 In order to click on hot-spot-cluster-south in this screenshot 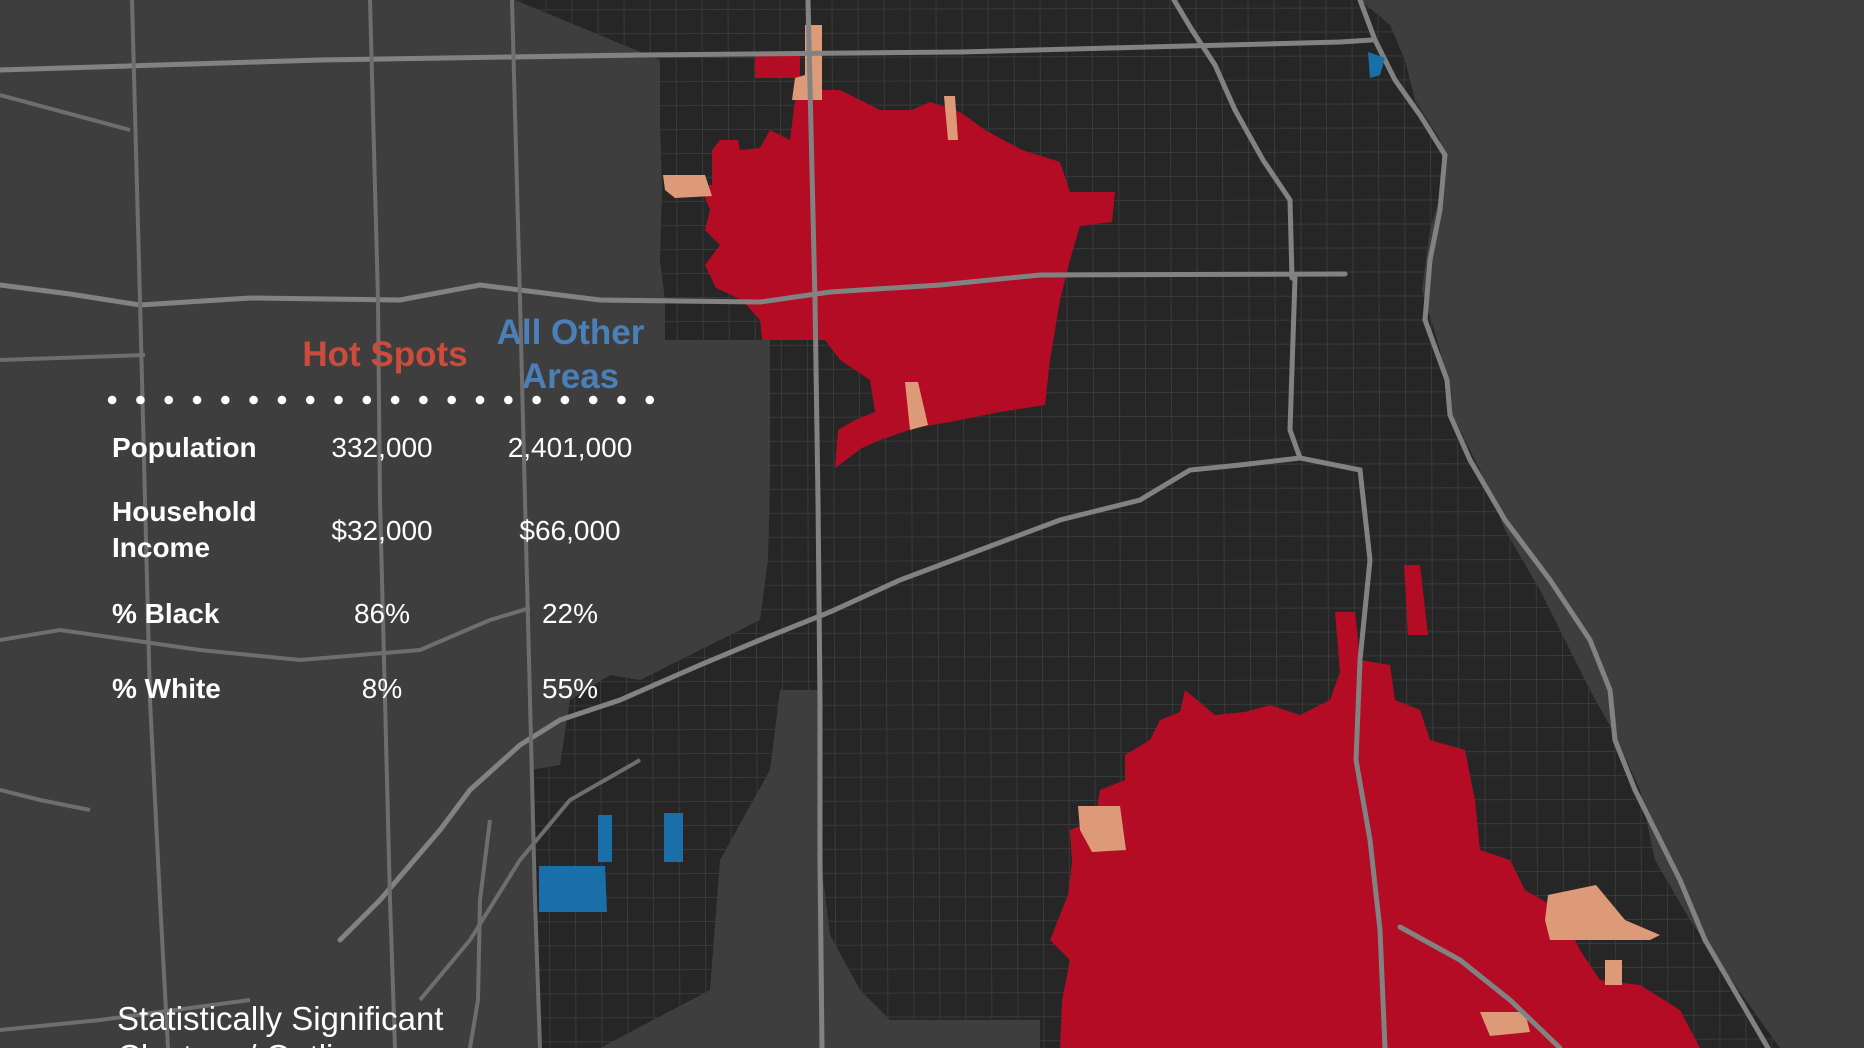, I will do `click(1375, 830)`.